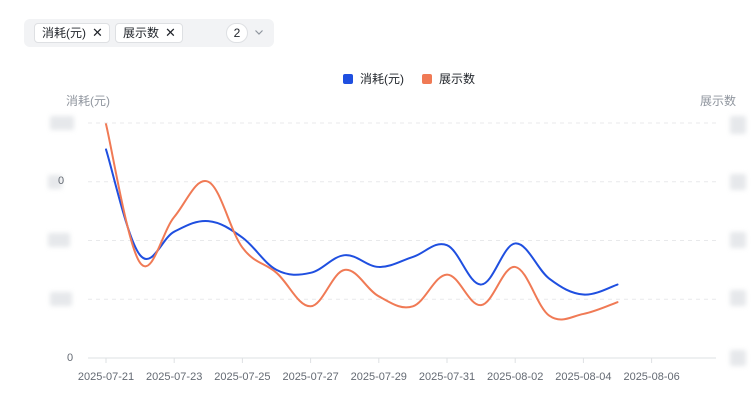 The height and width of the screenshot is (407, 752). Describe the element at coordinates (61, 181) in the screenshot. I see `left-tick-label: 0` at that location.